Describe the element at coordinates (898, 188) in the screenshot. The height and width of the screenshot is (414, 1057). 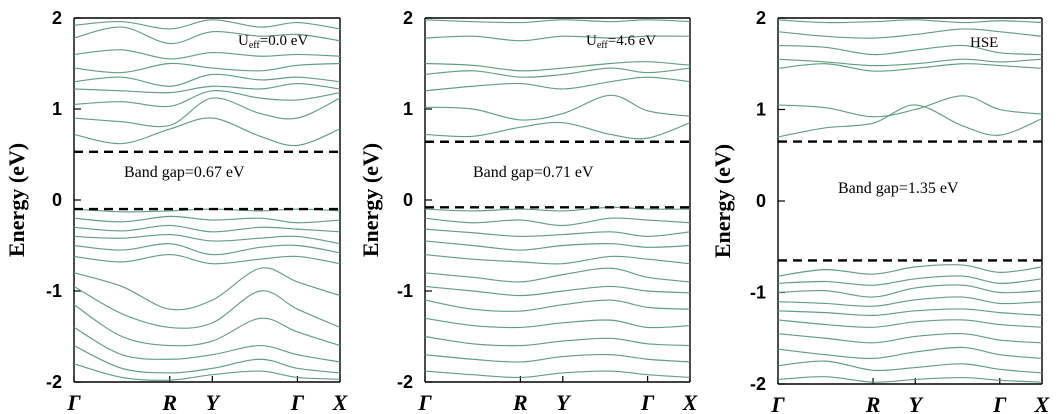
I see `panel-3-band-gap-label: Band gap=1.35 eV` at that location.